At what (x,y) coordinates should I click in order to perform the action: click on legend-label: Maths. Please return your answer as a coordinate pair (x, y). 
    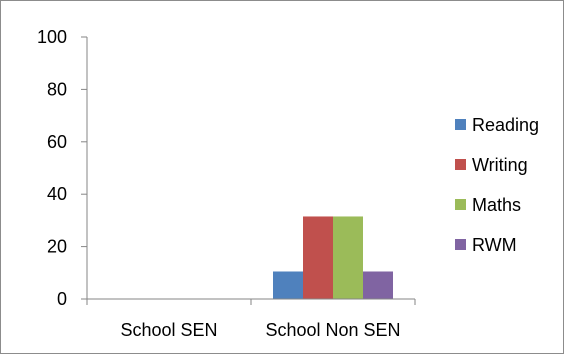
    Looking at the image, I should click on (496, 205).